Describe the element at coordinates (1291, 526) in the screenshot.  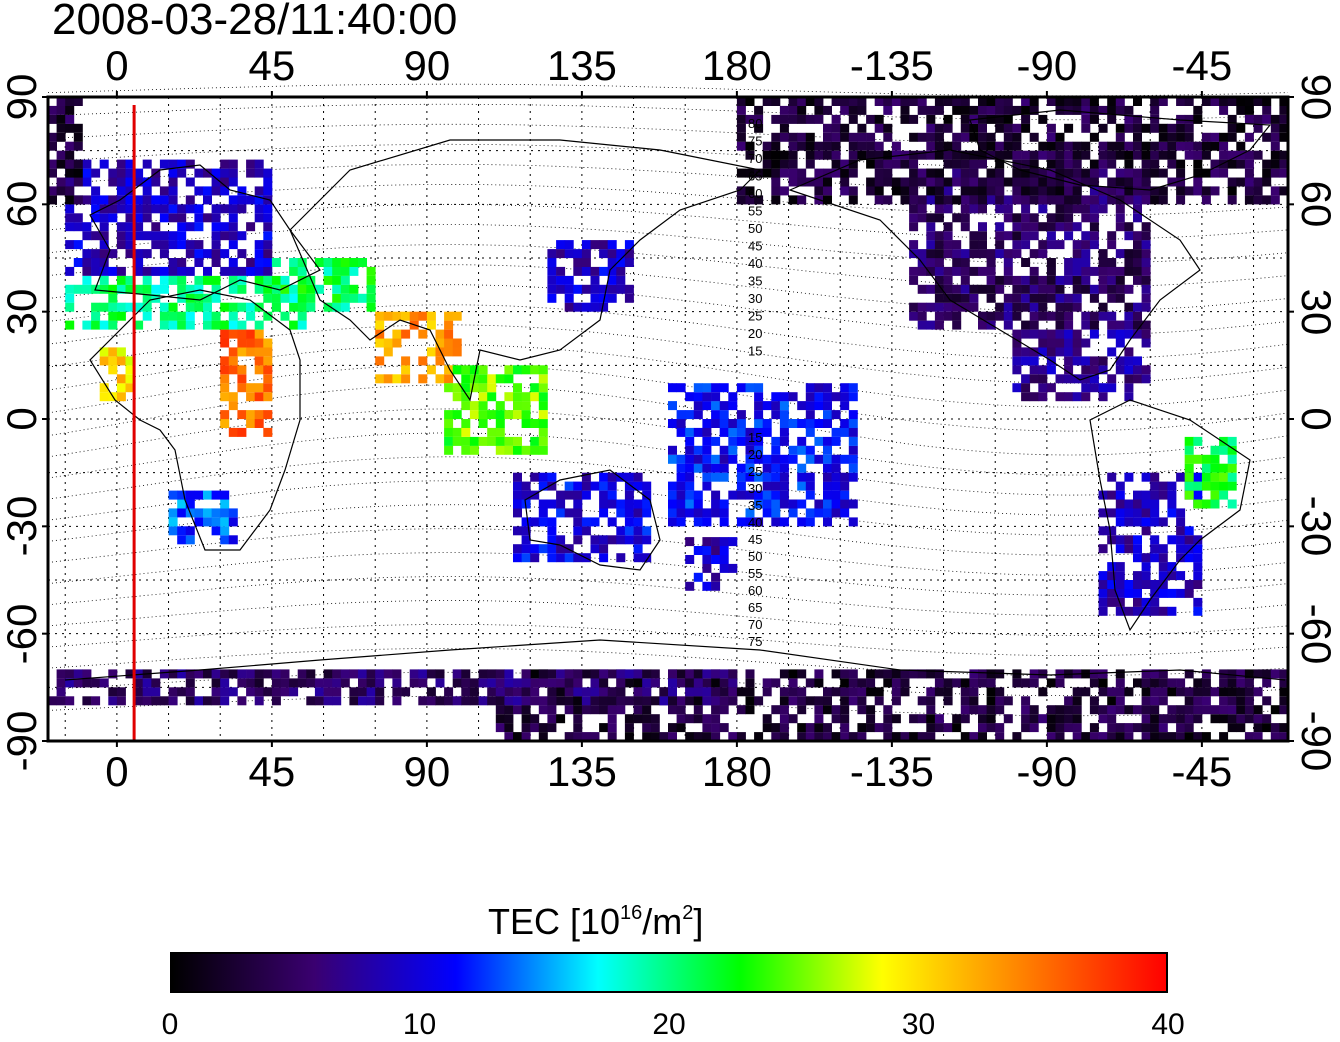
I see `frame-tick` at that location.